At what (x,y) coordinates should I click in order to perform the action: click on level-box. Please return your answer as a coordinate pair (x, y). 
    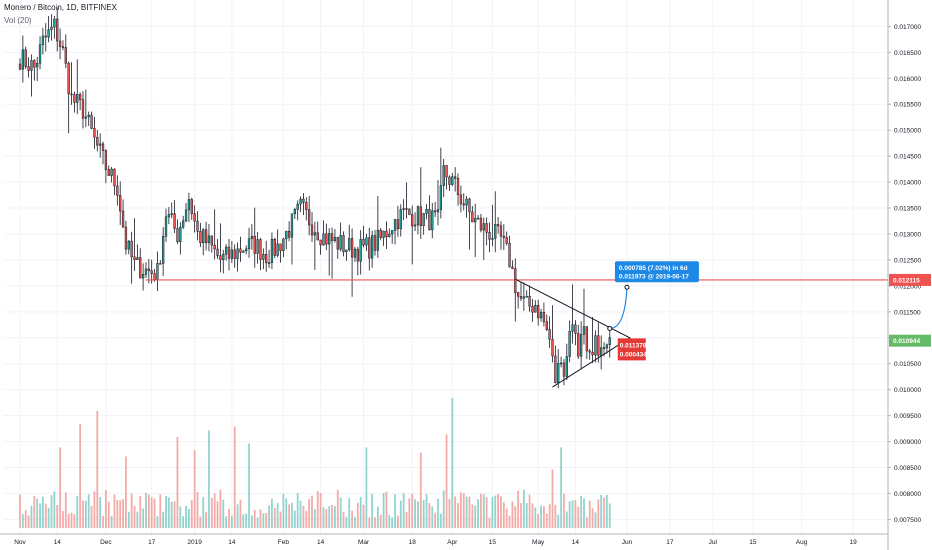
    Looking at the image, I should click on (631, 349).